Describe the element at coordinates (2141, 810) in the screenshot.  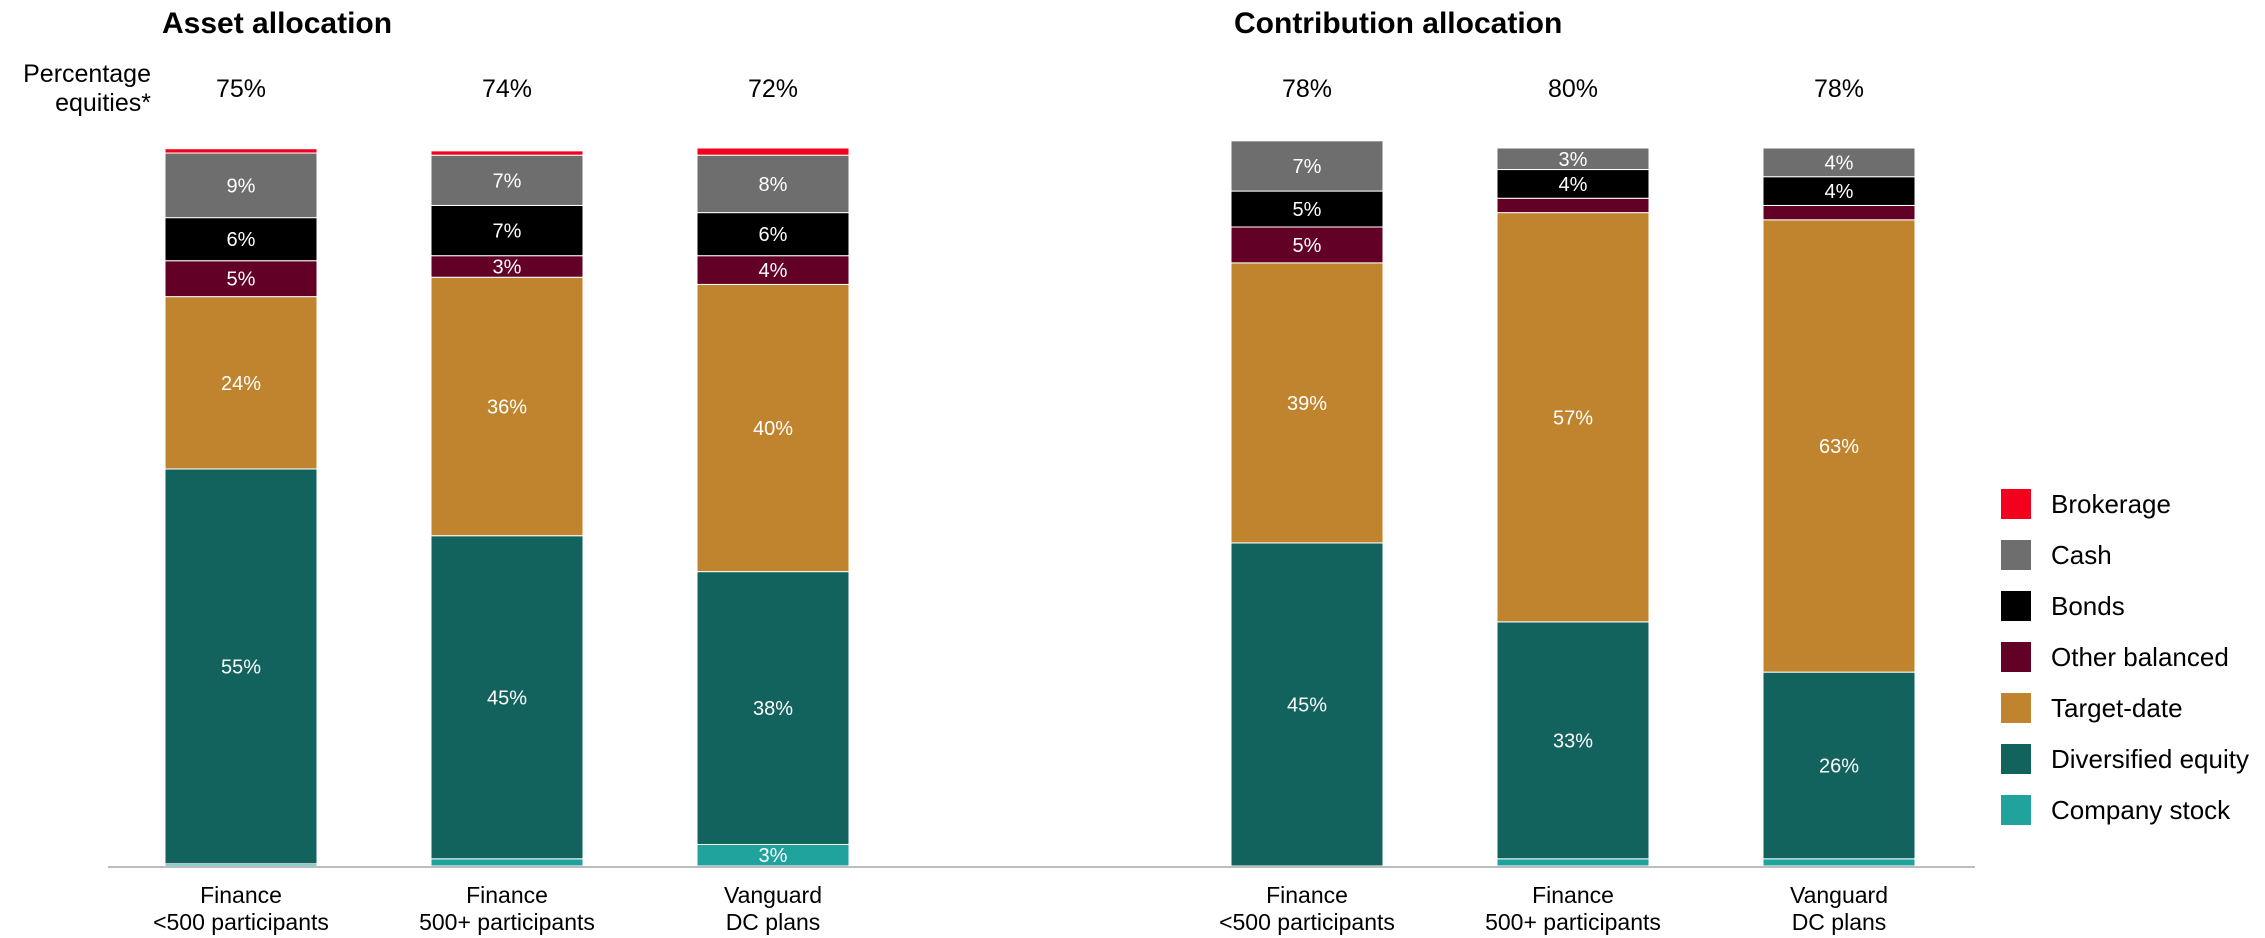
I see `legend-label-6: Company stock` at that location.